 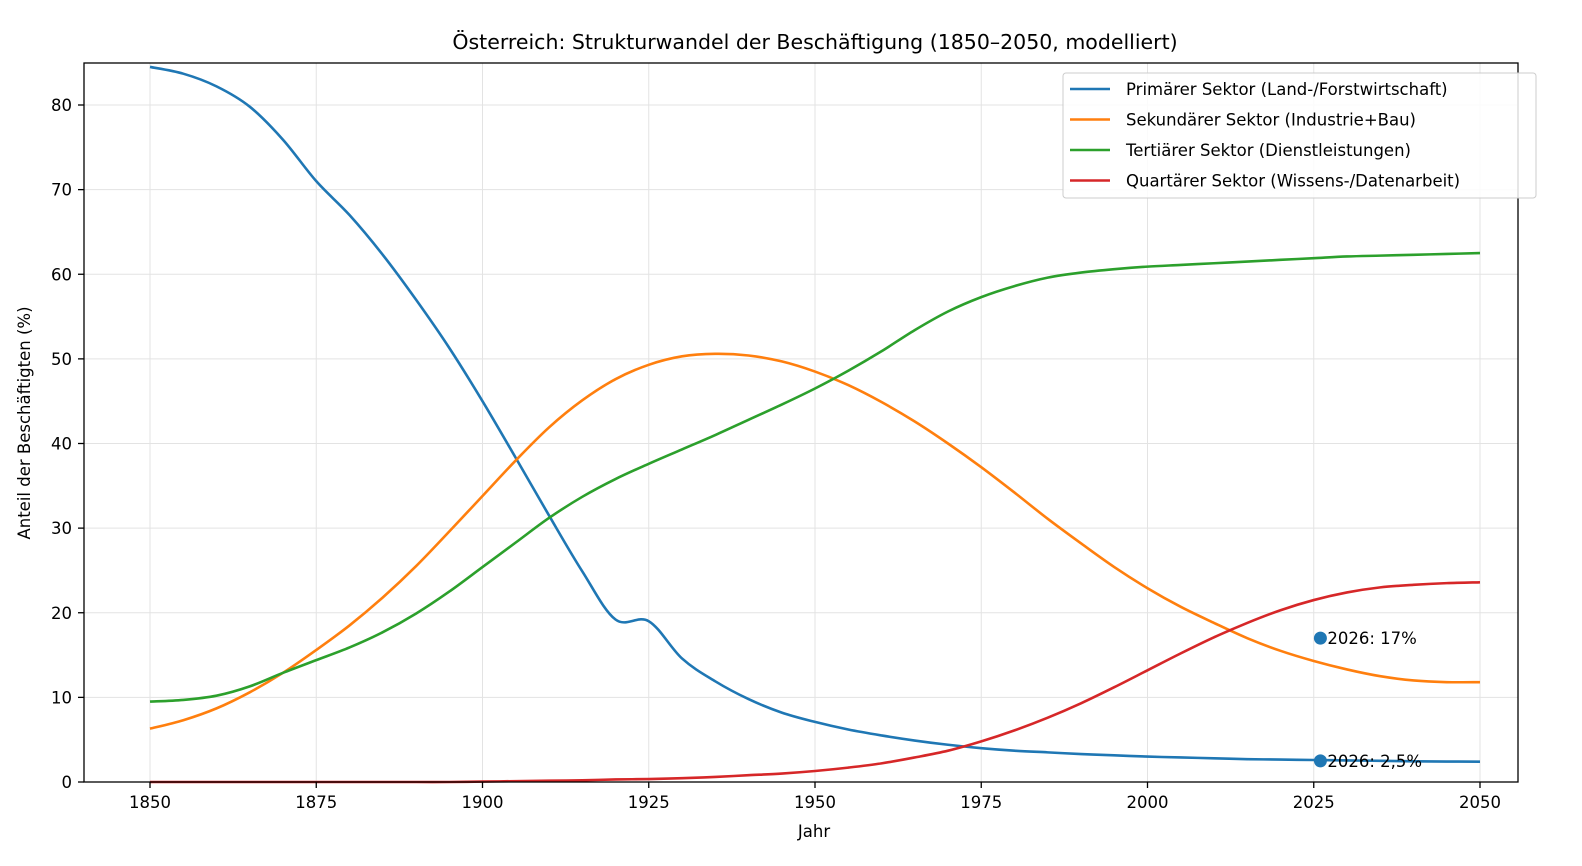 What do you see at coordinates (813, 831) in the screenshot?
I see `x-axis-label: Jahr` at bounding box center [813, 831].